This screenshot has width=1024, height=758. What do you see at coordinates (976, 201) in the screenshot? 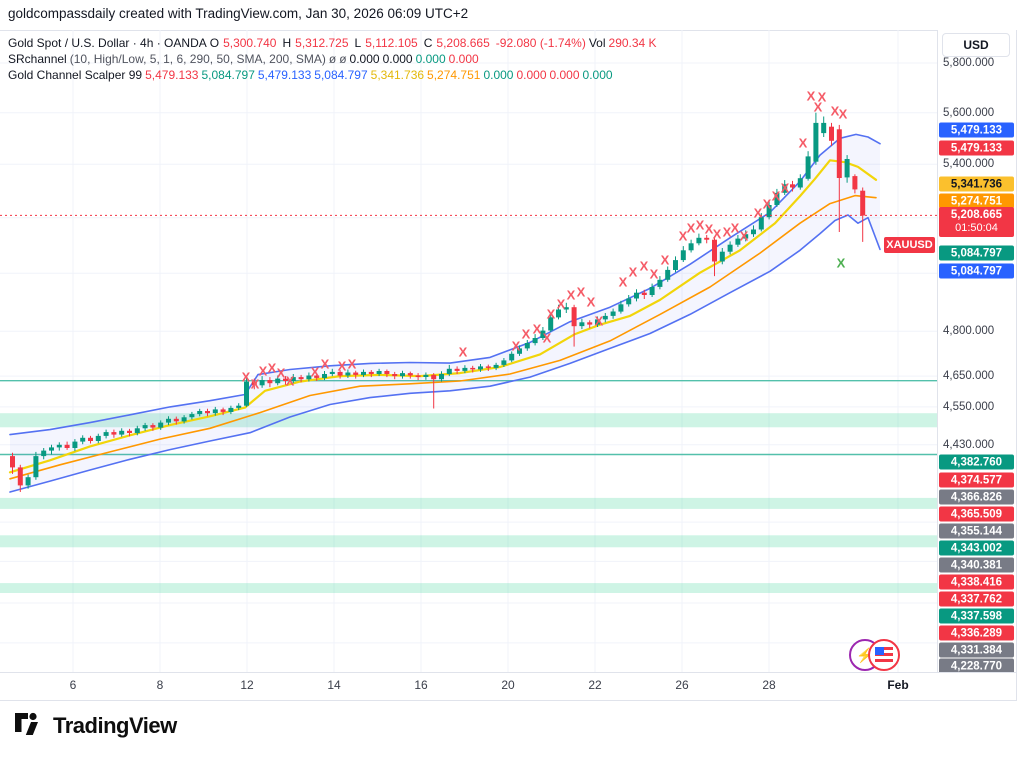
I see `price-level-badge: 5,274.751` at bounding box center [976, 201].